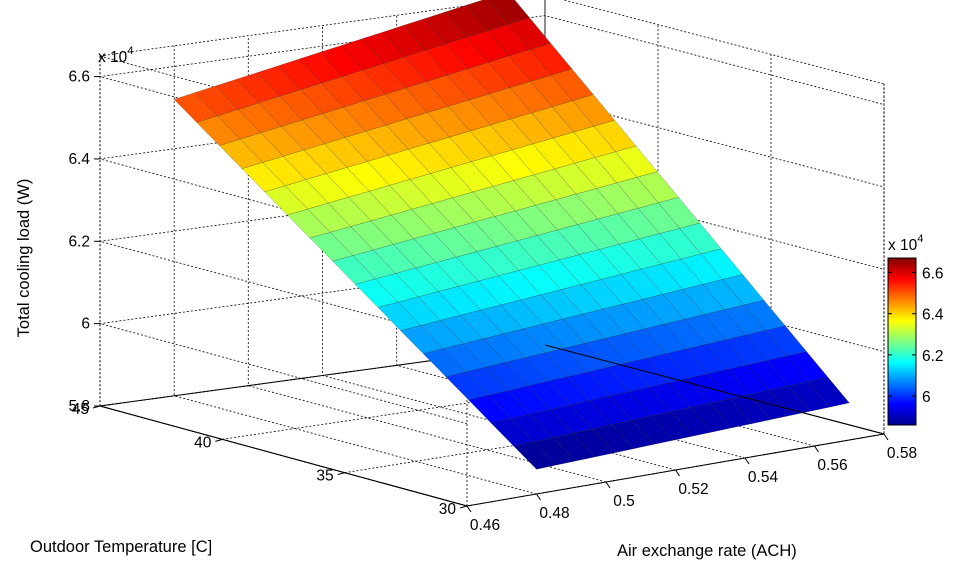  Describe the element at coordinates (554, 513) in the screenshot. I see `x-tick-label: 0.48` at that location.